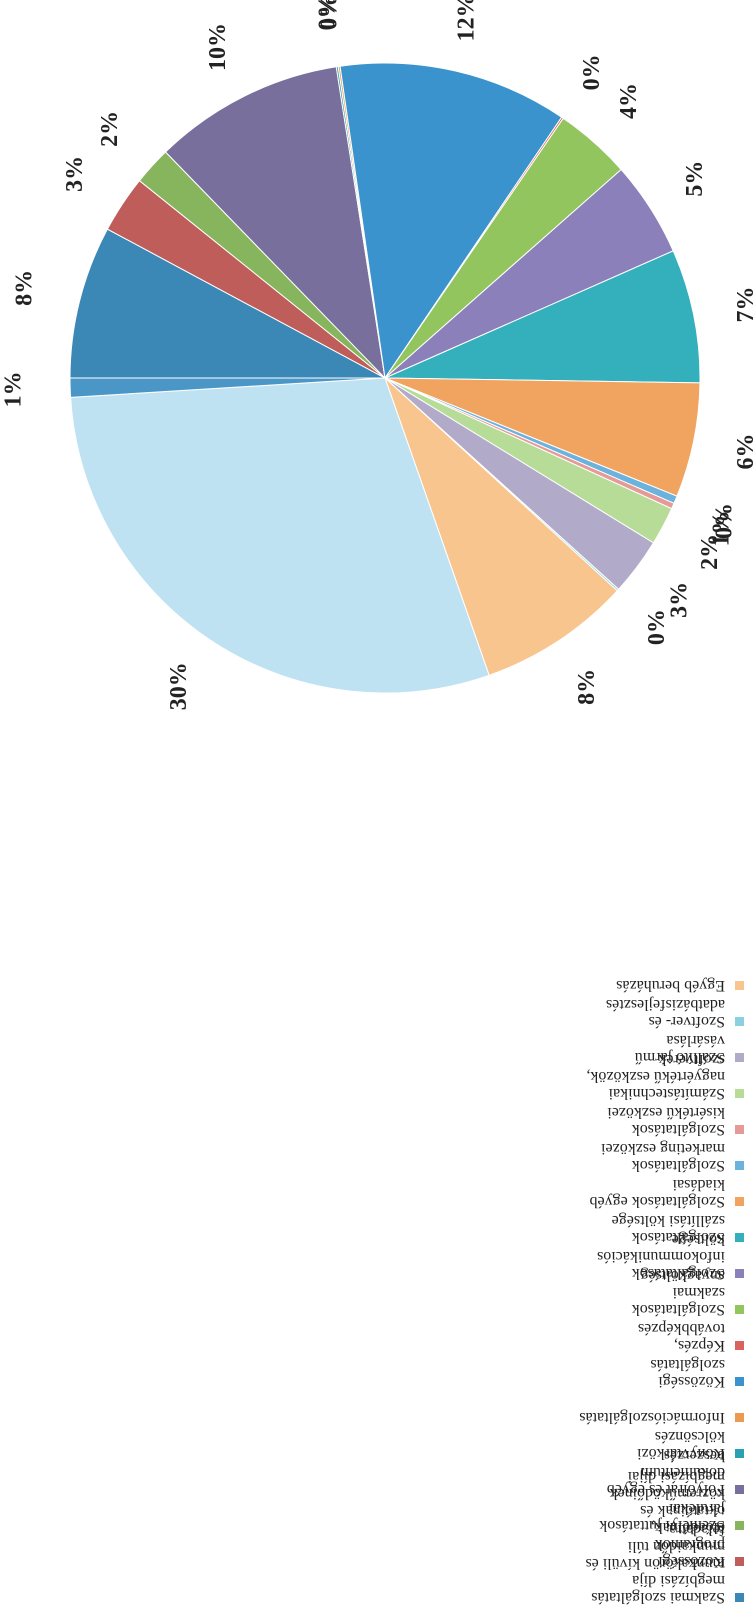 The width and height of the screenshot is (755, 1618). I want to click on legend-item: Könyvtárközi kölcsönzés, so click(665, 1445).